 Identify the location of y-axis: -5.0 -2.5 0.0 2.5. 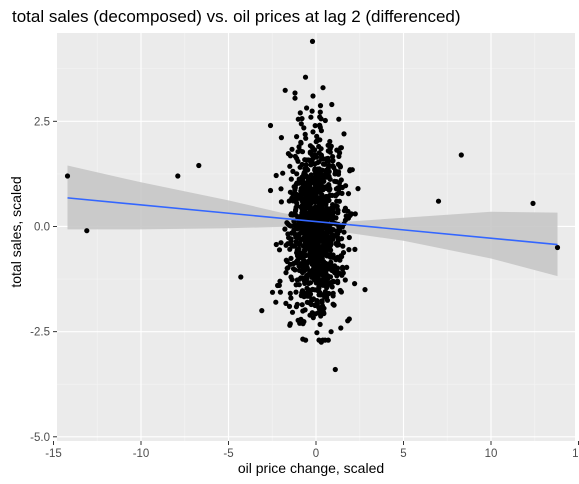
(43, 280).